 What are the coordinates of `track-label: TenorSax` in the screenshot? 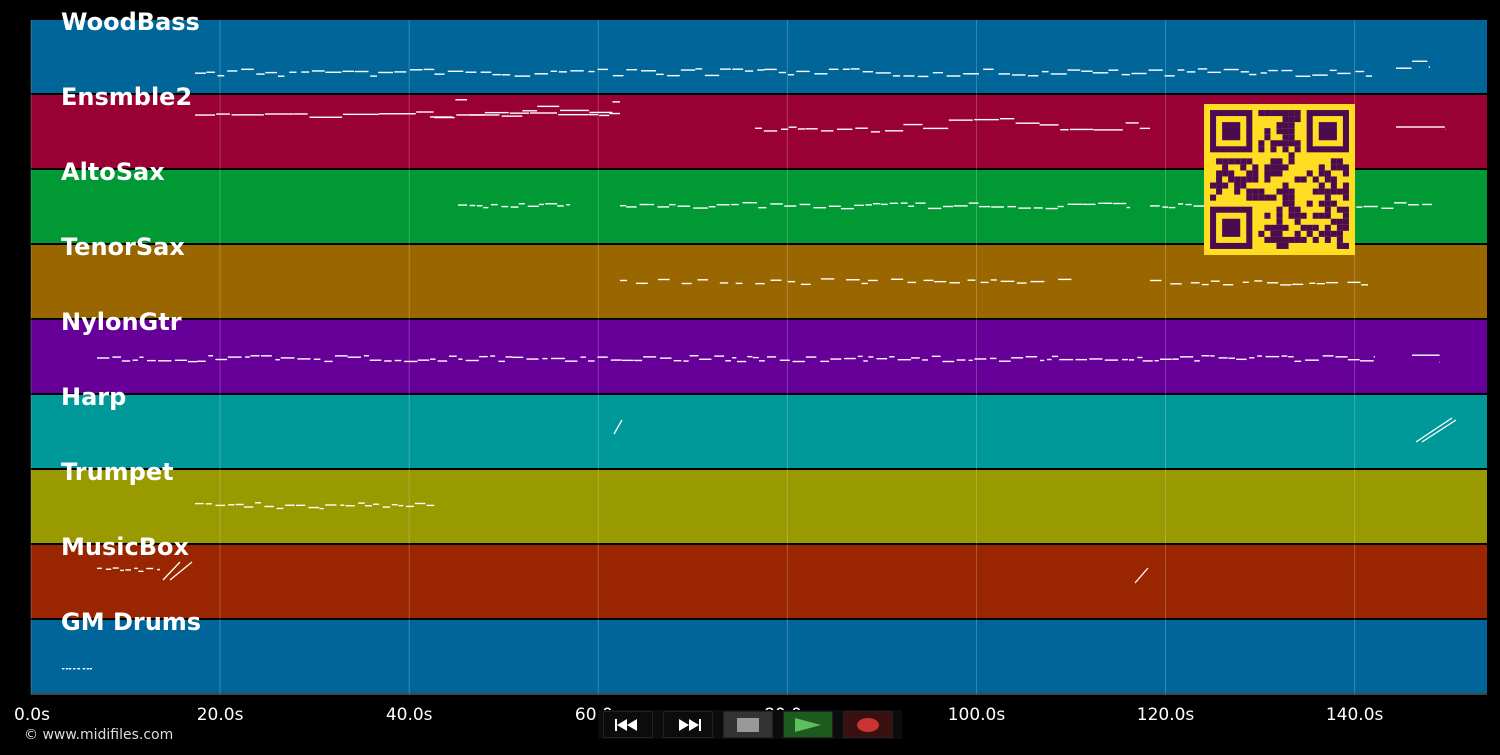 It's located at (123, 247).